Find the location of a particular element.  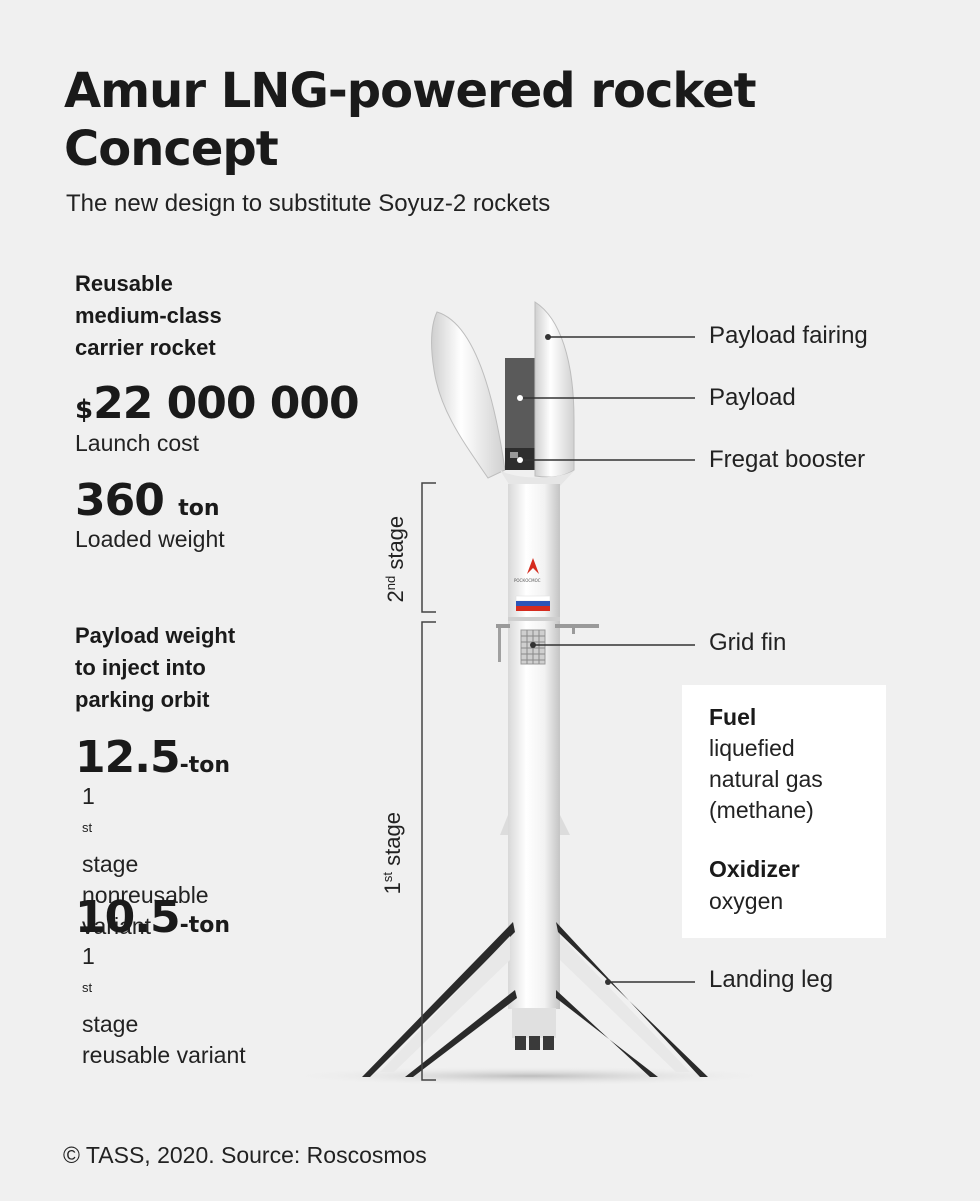

variant-reusable-value: 10.5-ton is located at coordinates (152, 922).